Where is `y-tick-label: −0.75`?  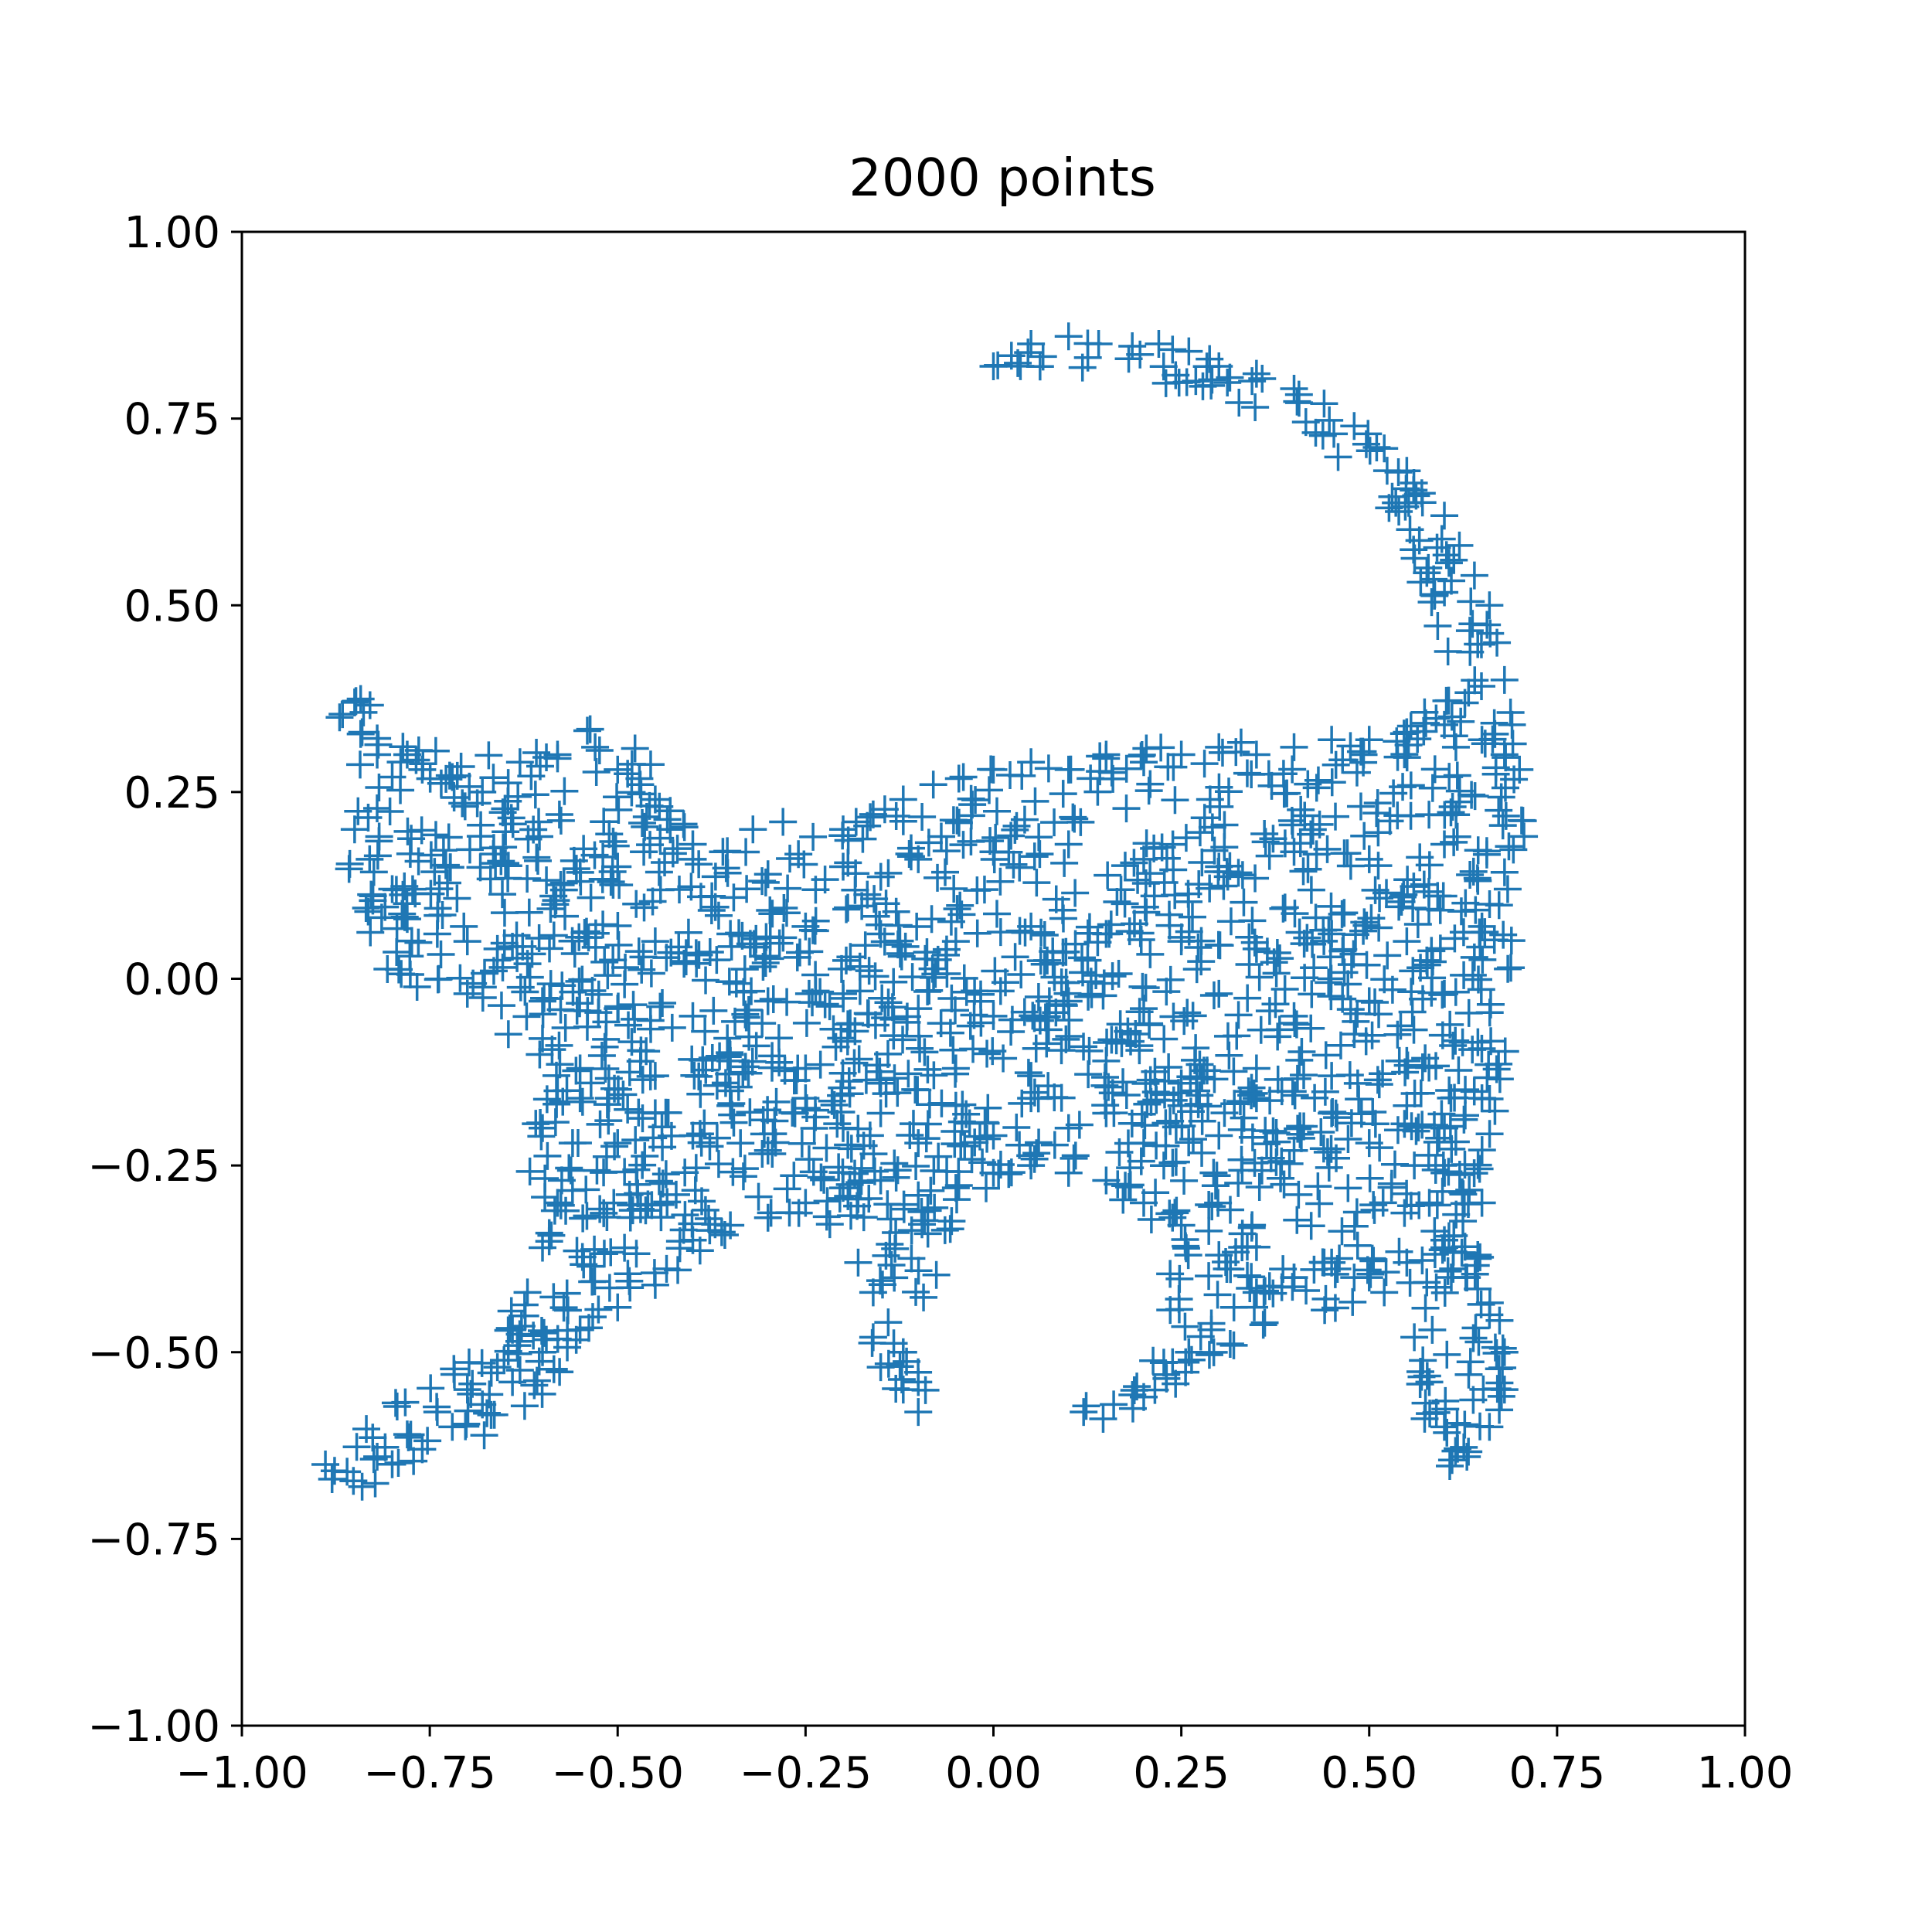
y-tick-label: −0.75 is located at coordinates (153, 1540).